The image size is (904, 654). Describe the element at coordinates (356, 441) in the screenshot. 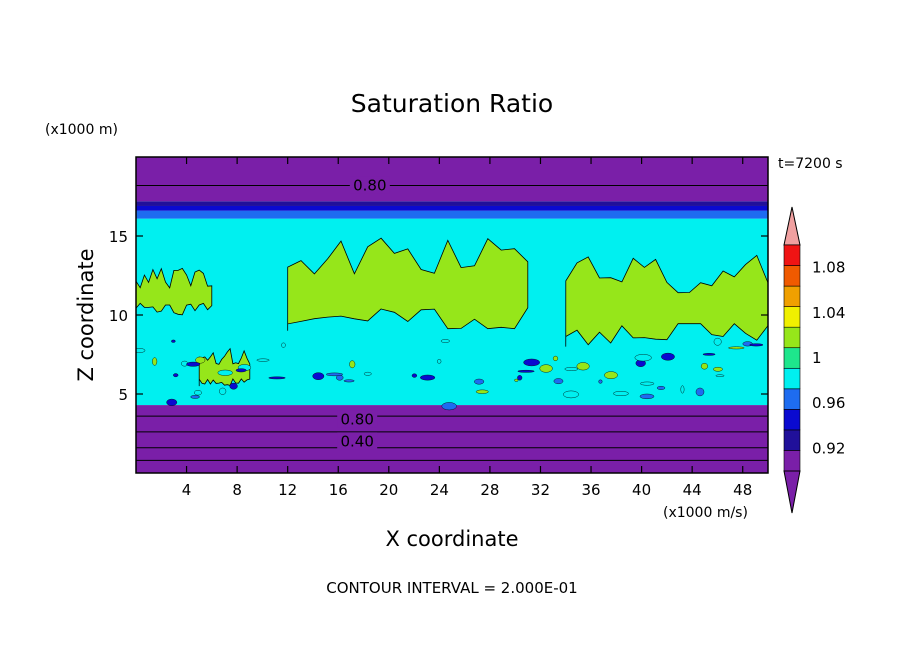

I see `contour-label: 0.40` at that location.